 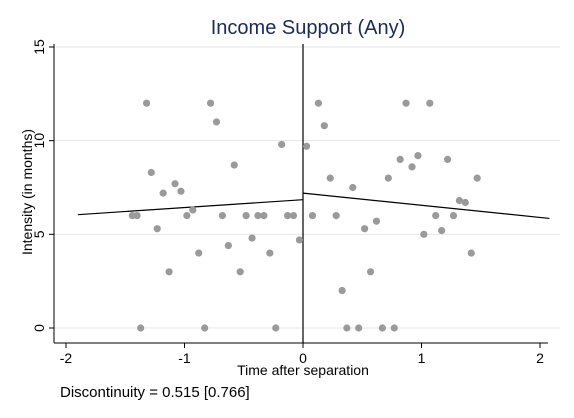 What do you see at coordinates (39, 141) in the screenshot?
I see `y-tick-label: 10` at bounding box center [39, 141].